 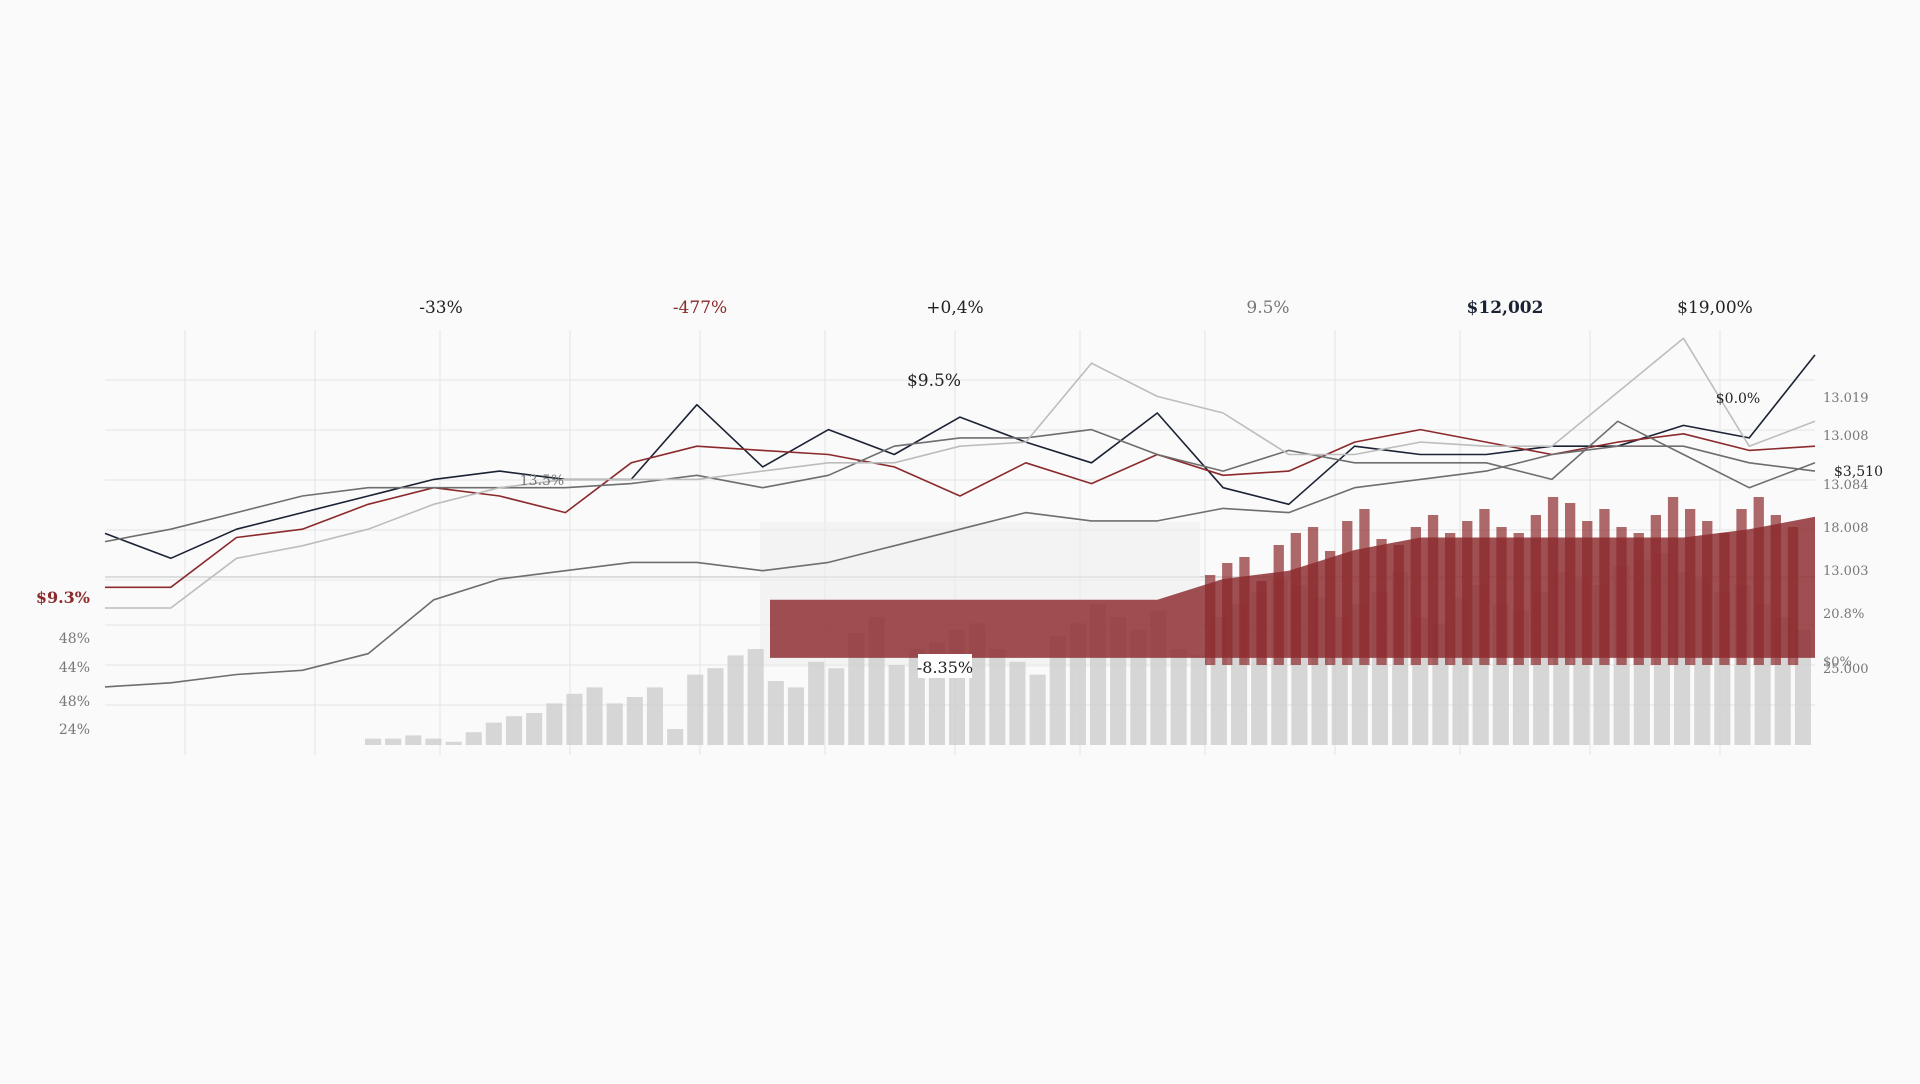 I want to click on y-tick-label-right: $3,510, so click(x=1858, y=472).